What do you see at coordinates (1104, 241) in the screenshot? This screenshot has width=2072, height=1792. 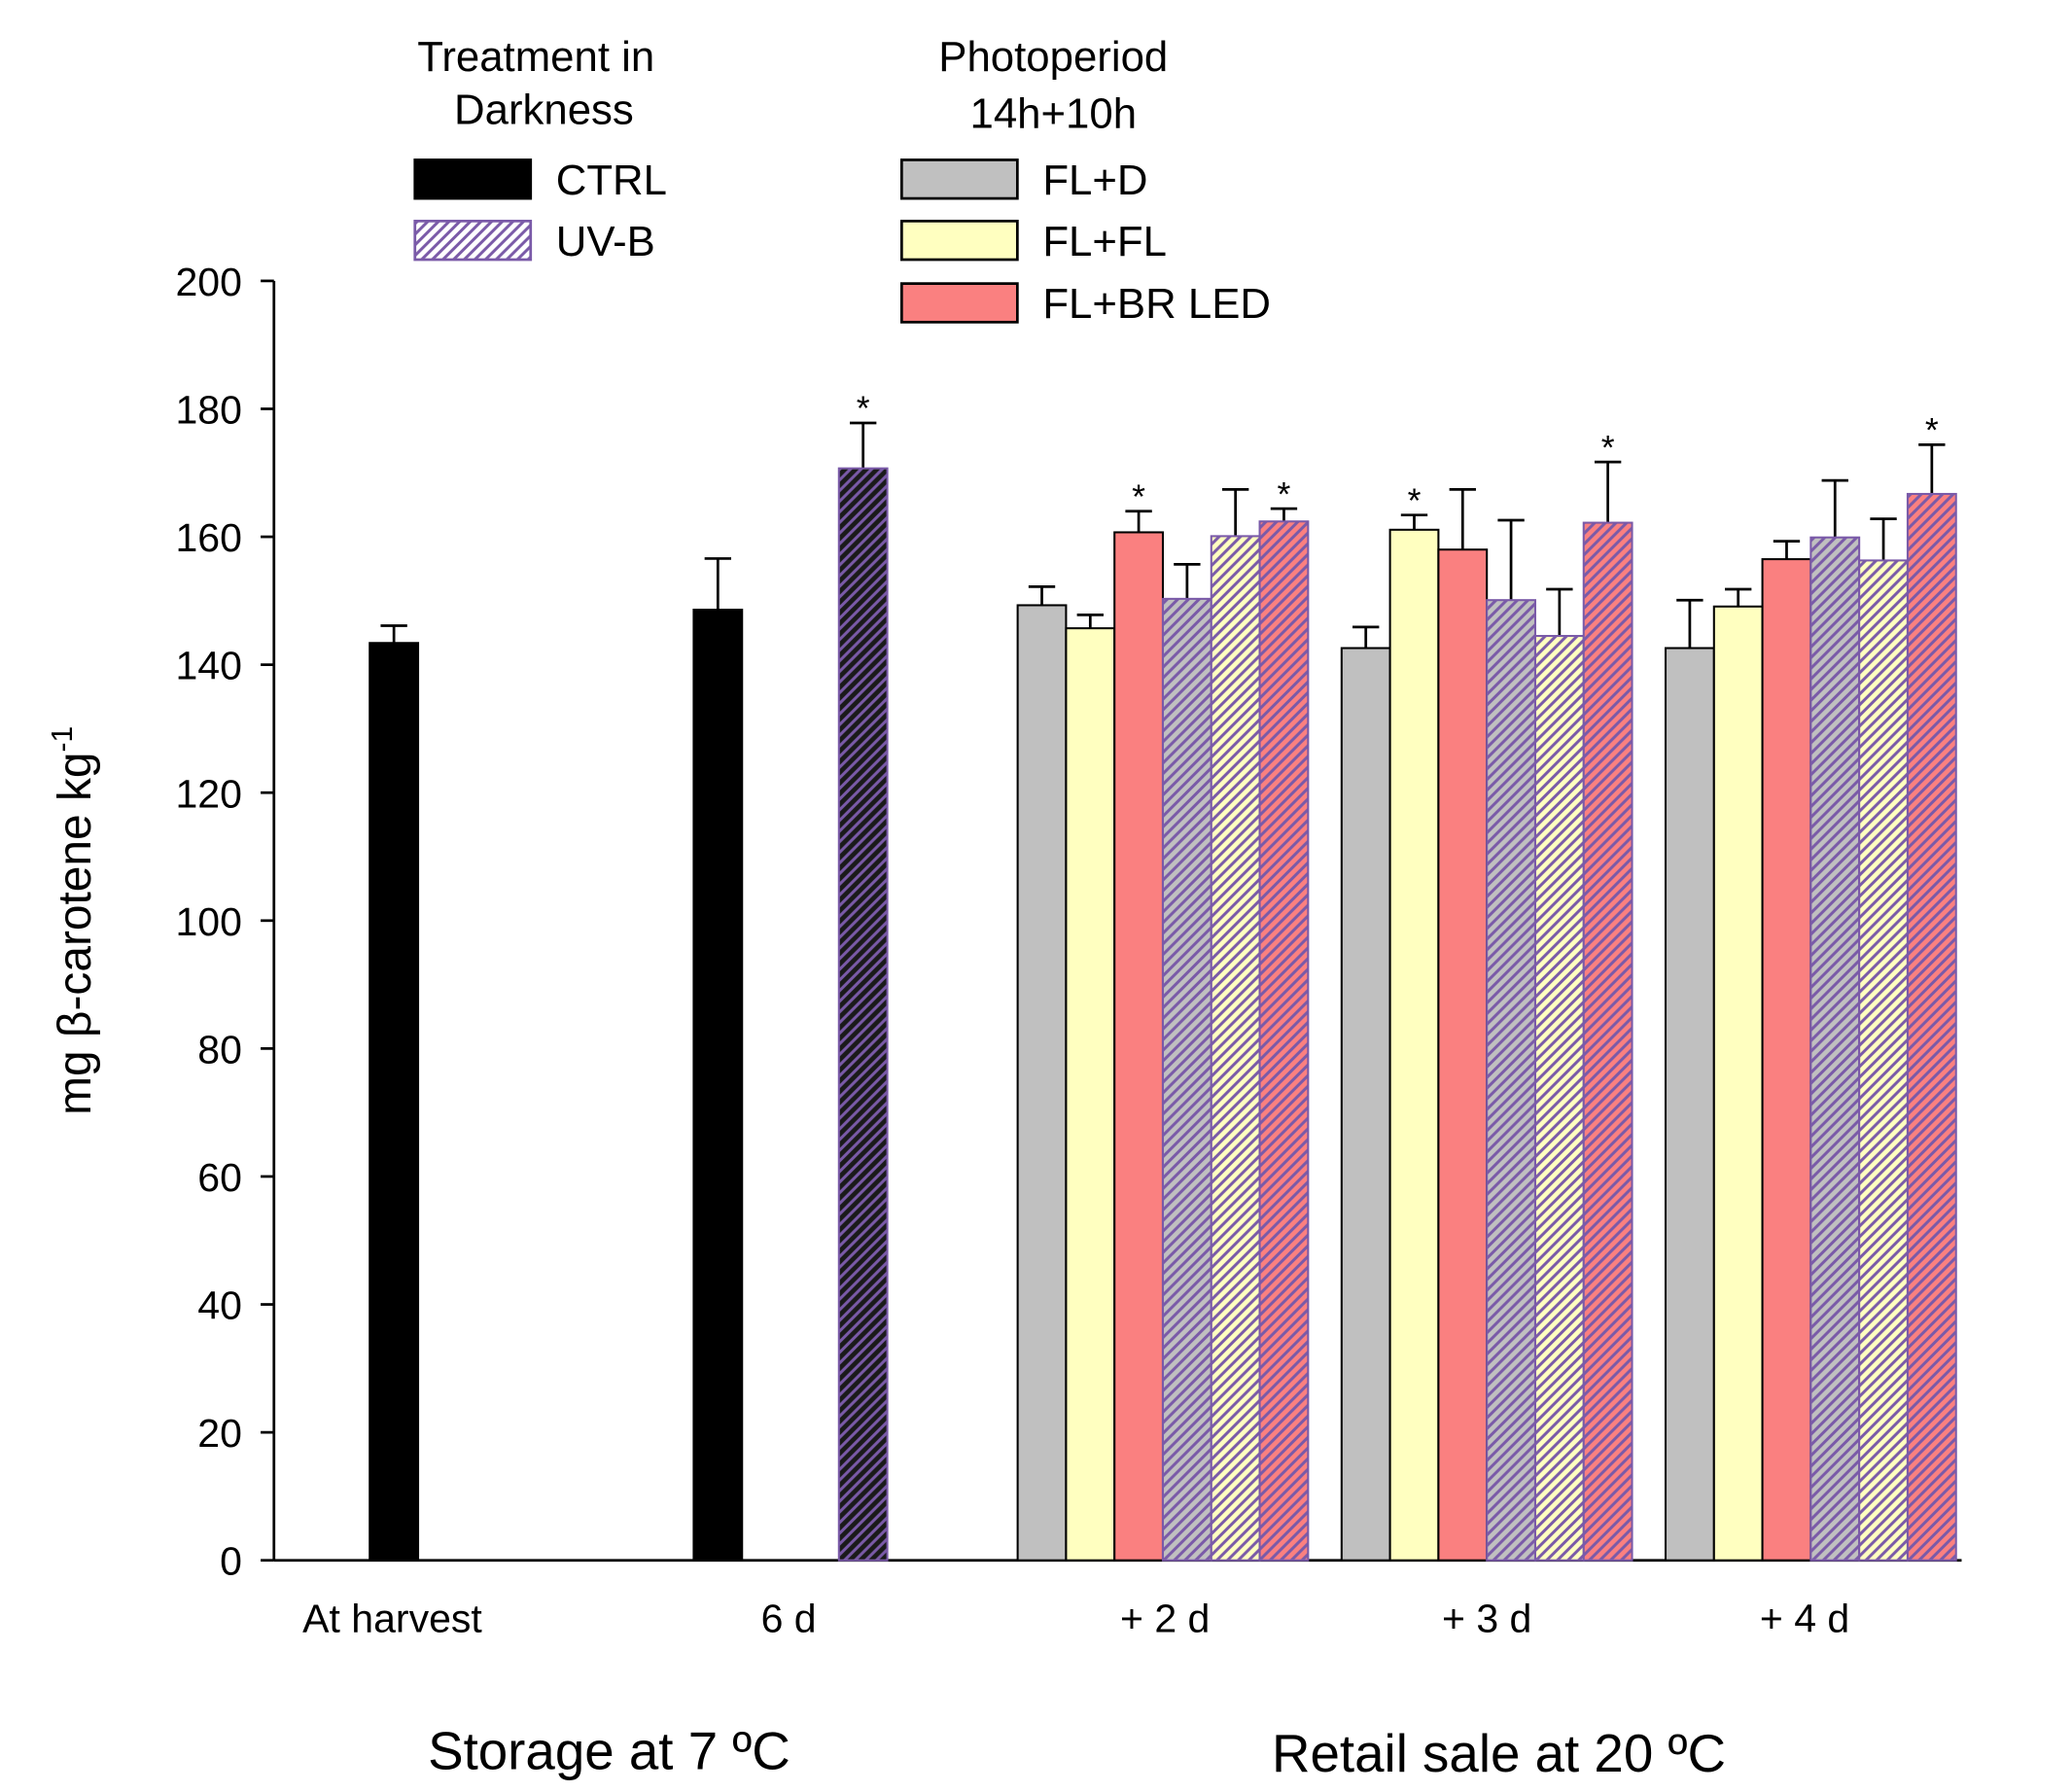 I see `legend-label: FL+FL` at bounding box center [1104, 241].